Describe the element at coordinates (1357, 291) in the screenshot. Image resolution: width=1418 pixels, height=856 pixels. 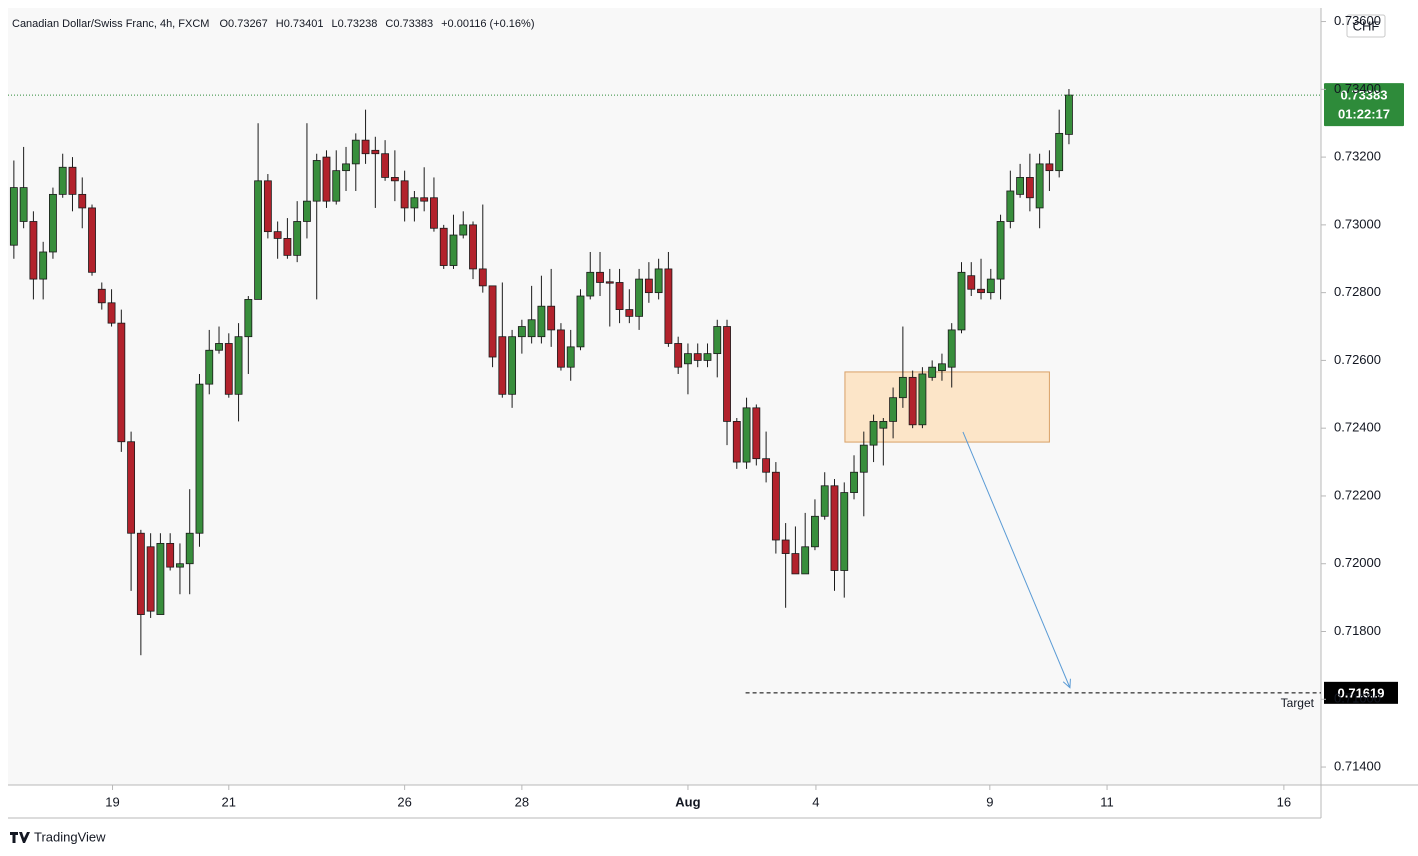
I see `y-tick-label: 0.72800` at that location.